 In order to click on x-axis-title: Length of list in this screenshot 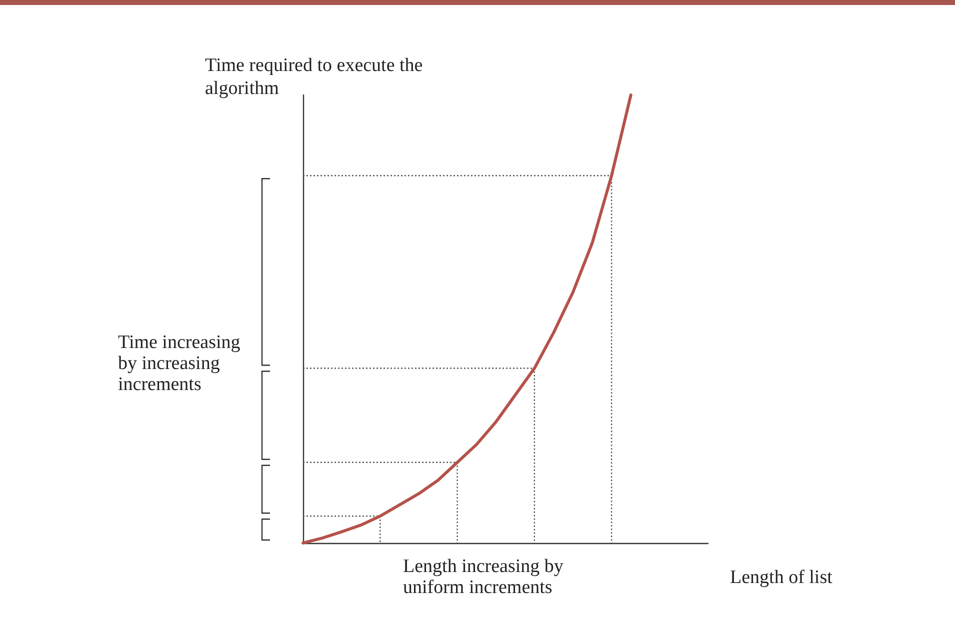, I will do `click(782, 577)`.